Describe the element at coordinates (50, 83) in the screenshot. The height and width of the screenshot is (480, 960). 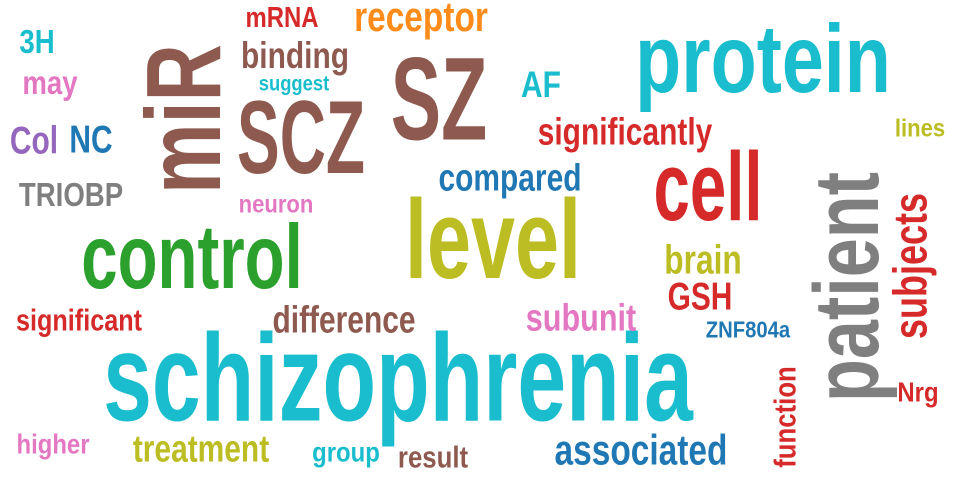
I see `word-may: may` at that location.